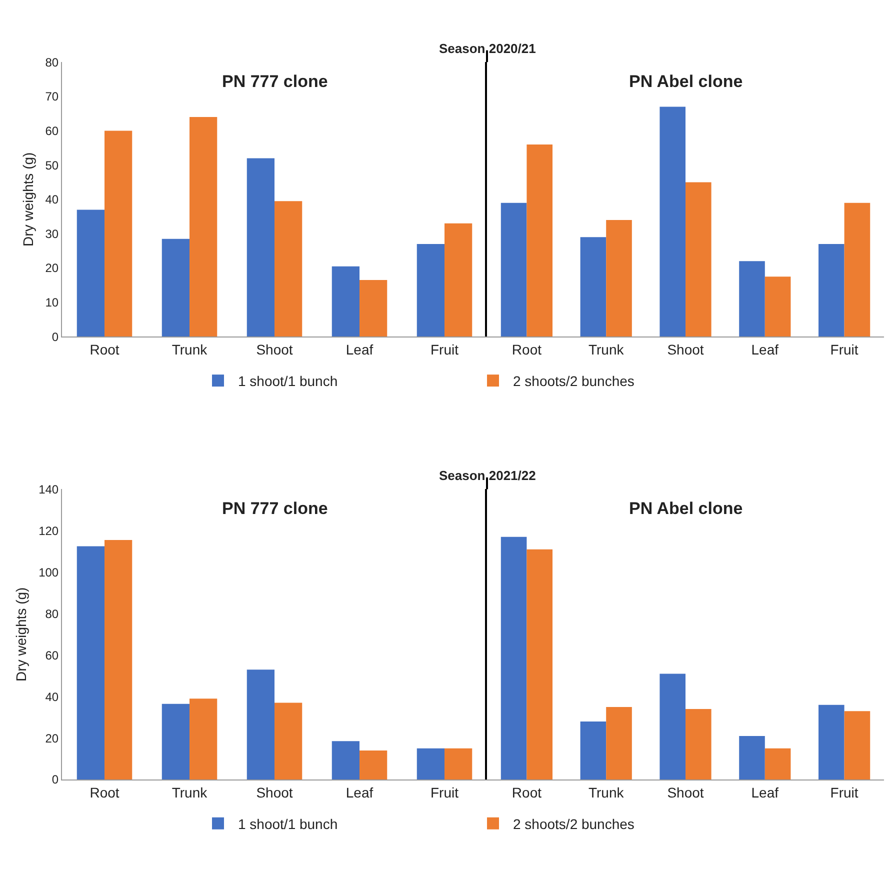 This screenshot has height=882, width=888. What do you see at coordinates (52, 165) in the screenshot?
I see `y-tick-label: 50` at bounding box center [52, 165].